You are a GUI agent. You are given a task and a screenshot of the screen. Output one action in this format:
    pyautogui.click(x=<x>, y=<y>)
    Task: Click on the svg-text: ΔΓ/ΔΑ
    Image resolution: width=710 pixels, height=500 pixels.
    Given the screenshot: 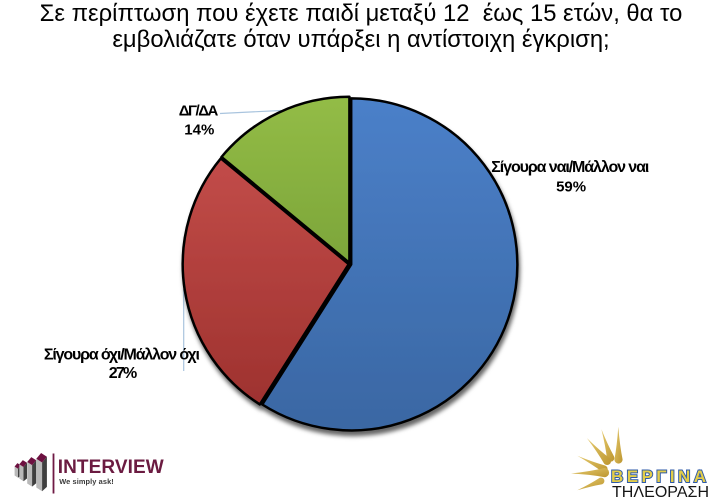 What is the action you would take?
    pyautogui.click(x=199, y=111)
    